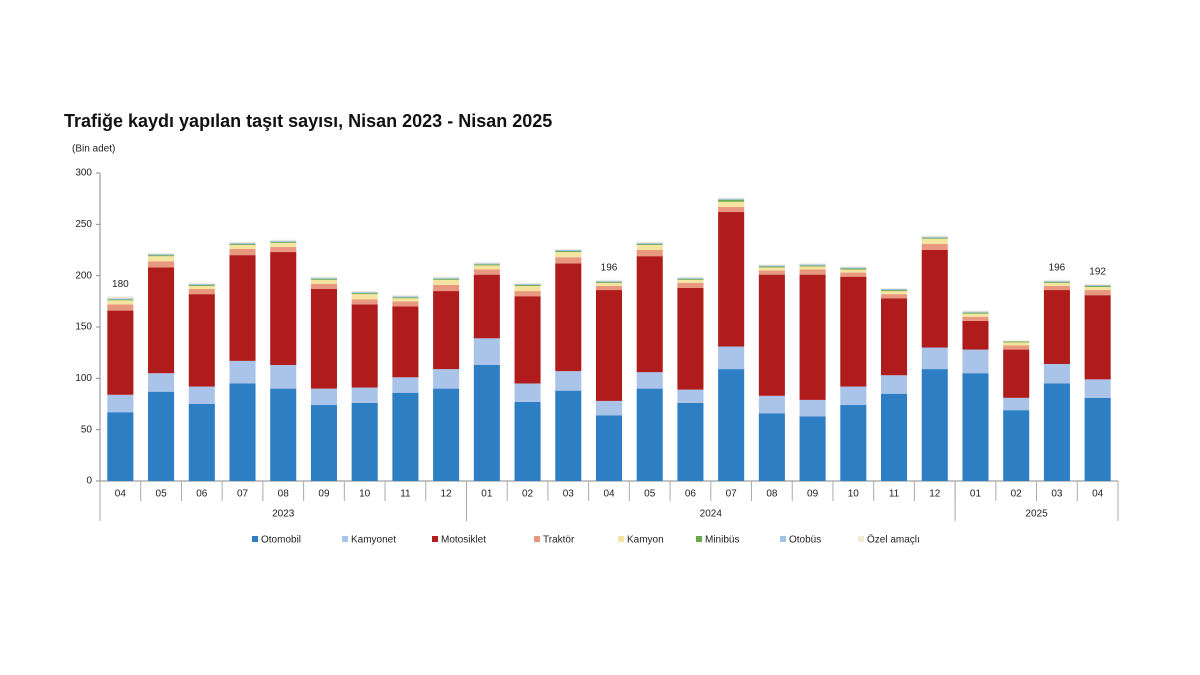 This screenshot has width=1200, height=675. I want to click on legend-label: Motosiklet, so click(463, 540).